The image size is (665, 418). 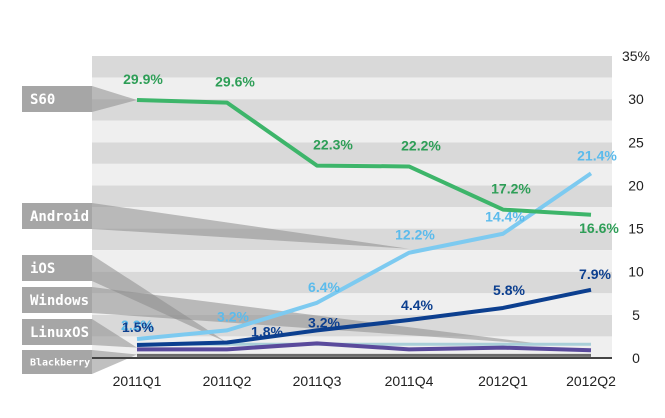 I want to click on data-label-android: 2.2%, so click(x=137, y=325).